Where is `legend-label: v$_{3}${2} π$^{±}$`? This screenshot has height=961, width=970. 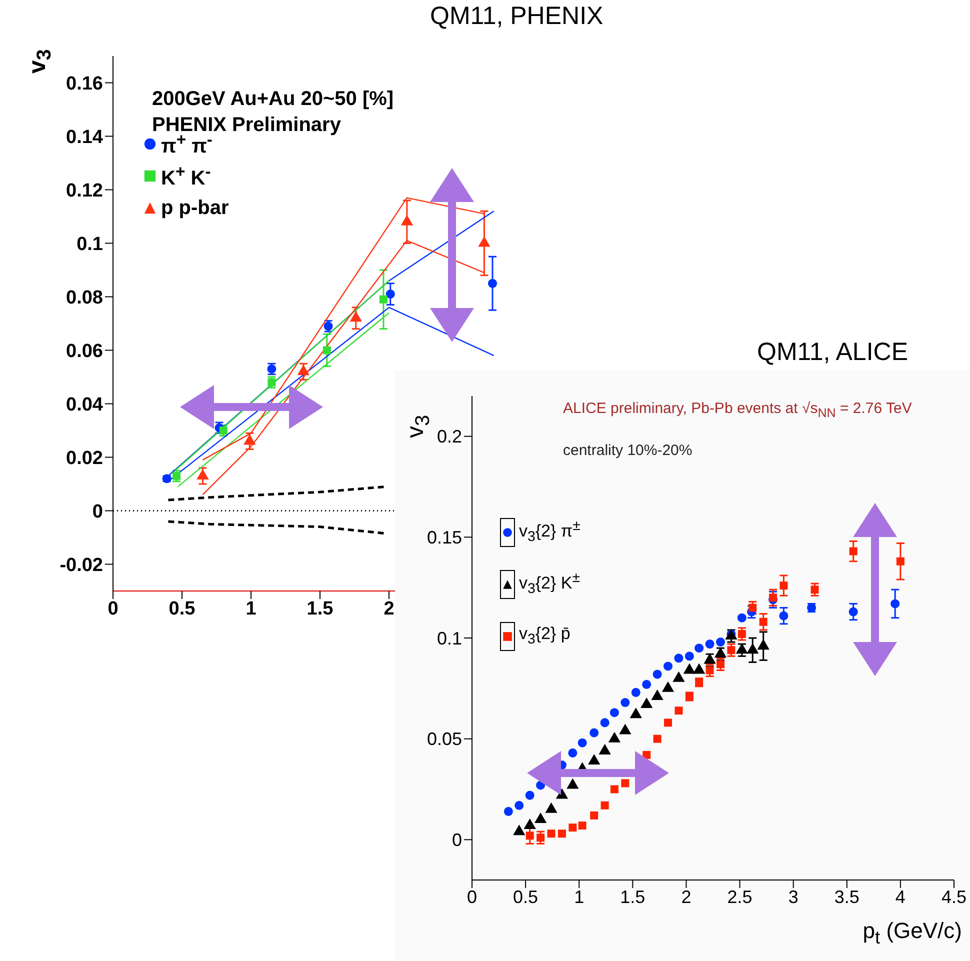
legend-label: v$_{3}${2} π$^{±}$ is located at coordinates (549, 532).